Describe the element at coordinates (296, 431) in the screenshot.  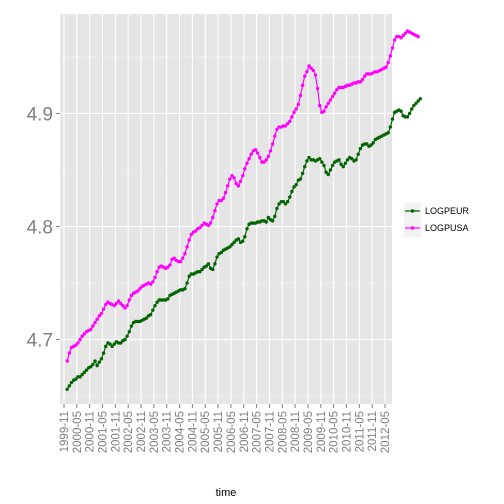
I see `x-tick-label: 2008-11` at that location.